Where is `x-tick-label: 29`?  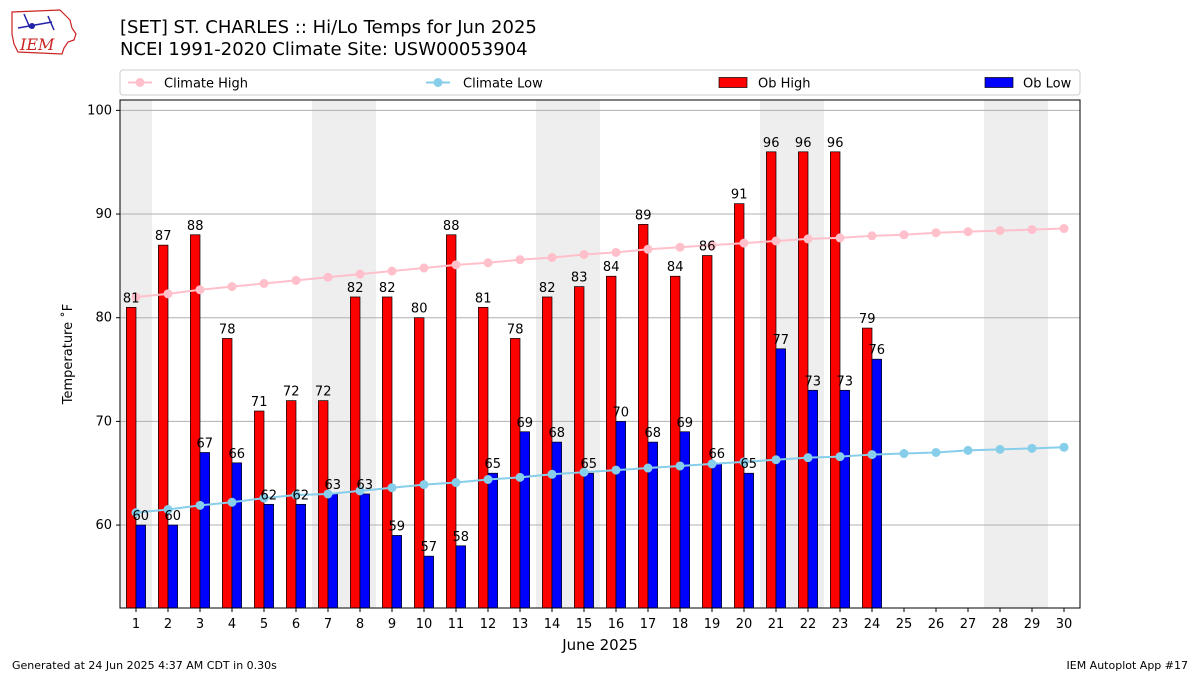 x-tick-label: 29 is located at coordinates (1032, 624).